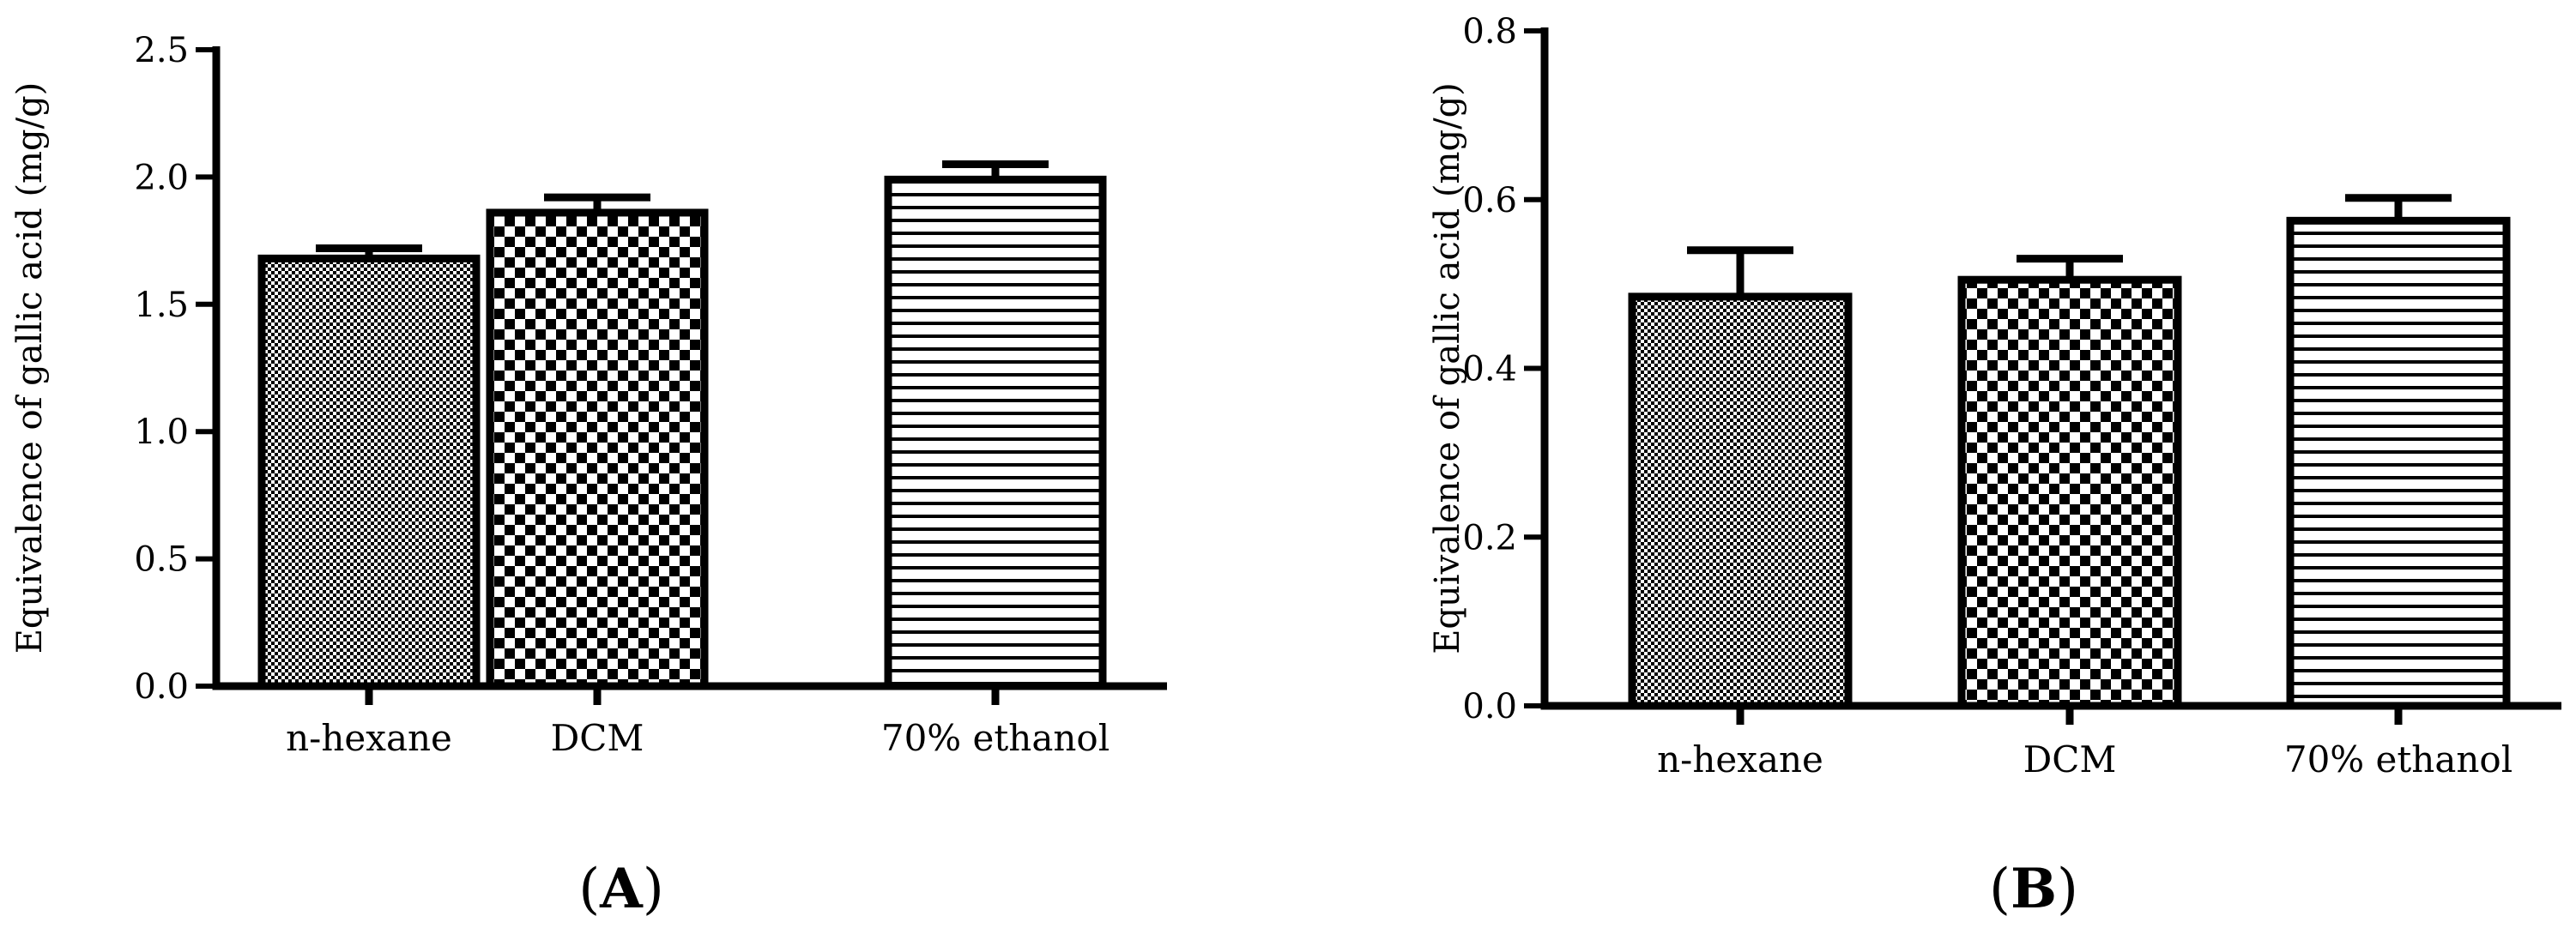  What do you see at coordinates (161, 305) in the screenshot?
I see `y-tick-label: 1.5` at bounding box center [161, 305].